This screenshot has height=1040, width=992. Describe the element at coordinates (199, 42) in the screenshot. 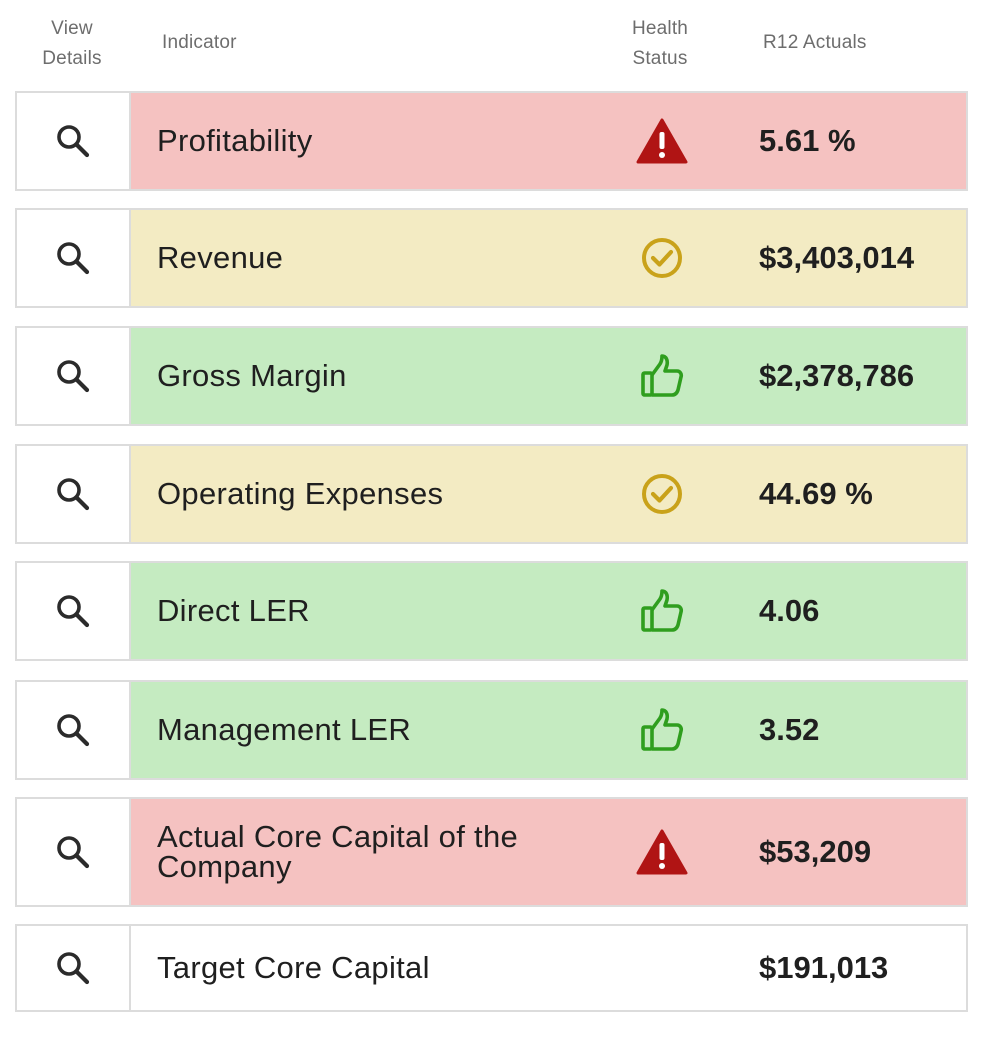

I see `header-indicator: Indicator` at that location.